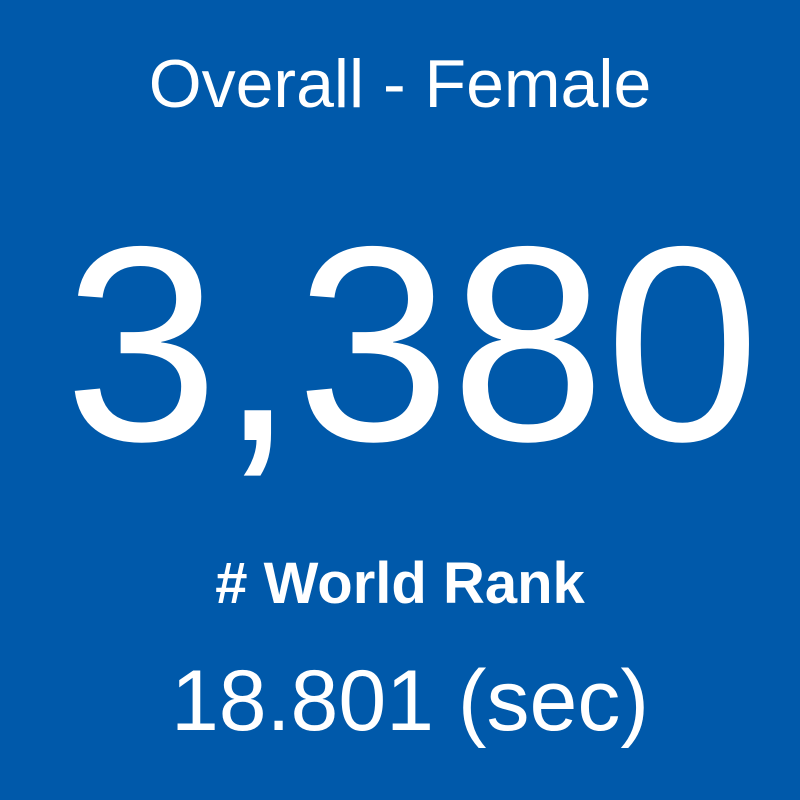 The width and height of the screenshot is (800, 800). Describe the element at coordinates (410, 701) in the screenshot. I see `time: 18.801 (sec)` at that location.